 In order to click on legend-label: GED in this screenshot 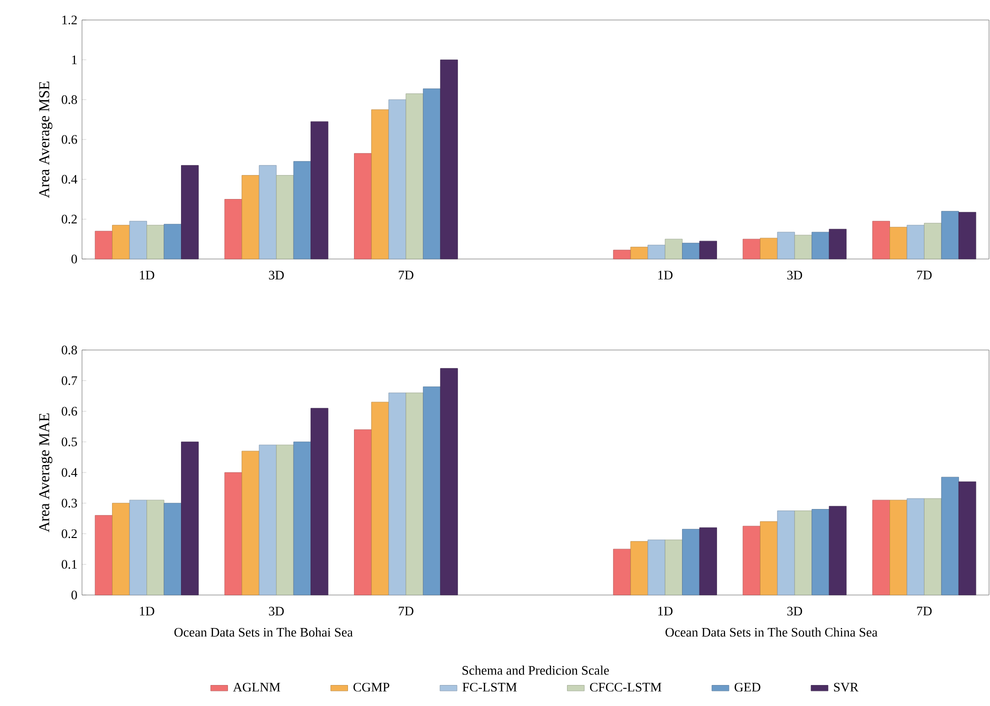, I will do `click(747, 687)`.